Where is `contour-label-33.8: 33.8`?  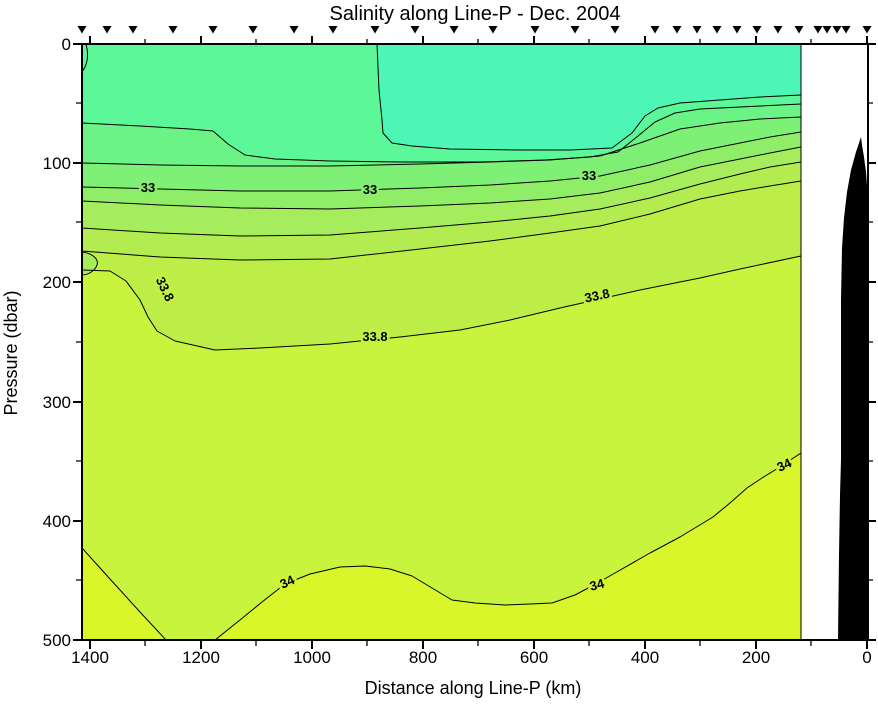 contour-label-33.8: 33.8 is located at coordinates (374, 336).